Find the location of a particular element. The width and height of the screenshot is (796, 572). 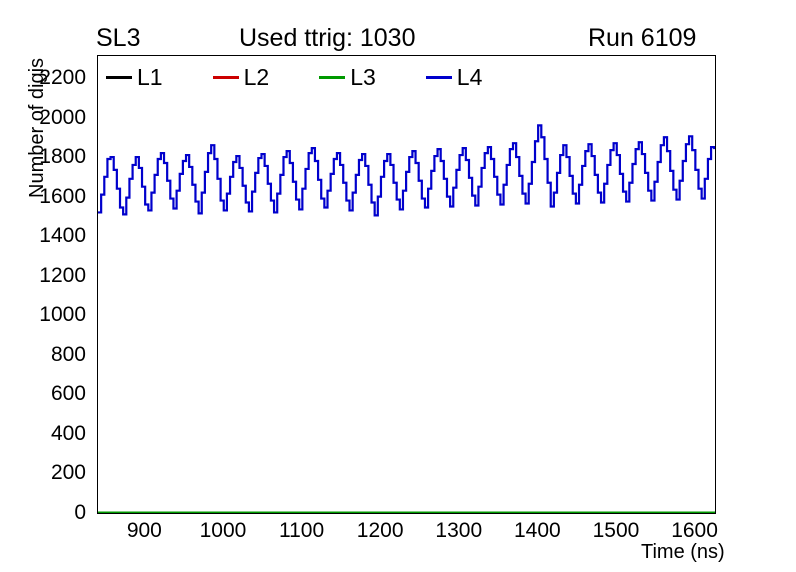

pad-title-right: Run 6109 is located at coordinates (642, 38).